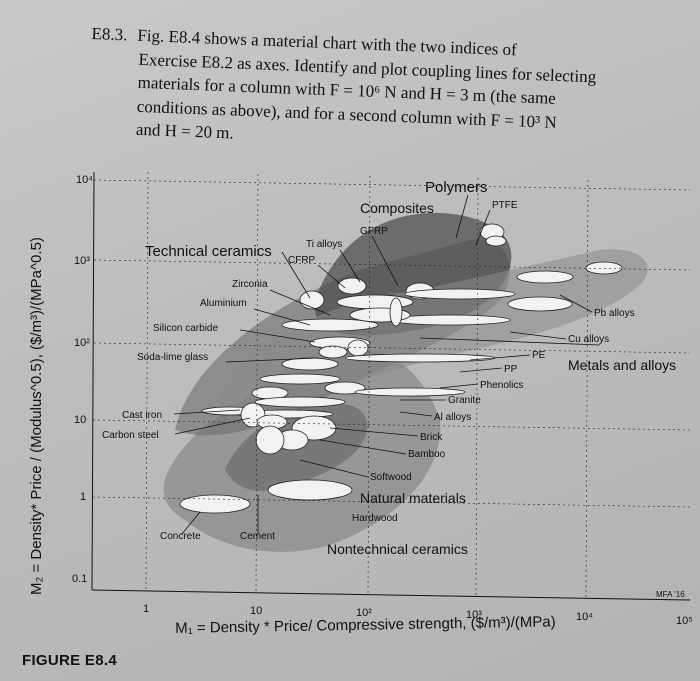 This screenshot has height=681, width=700. Describe the element at coordinates (391, 595) in the screenshot. I see `x-axis-line` at that location.